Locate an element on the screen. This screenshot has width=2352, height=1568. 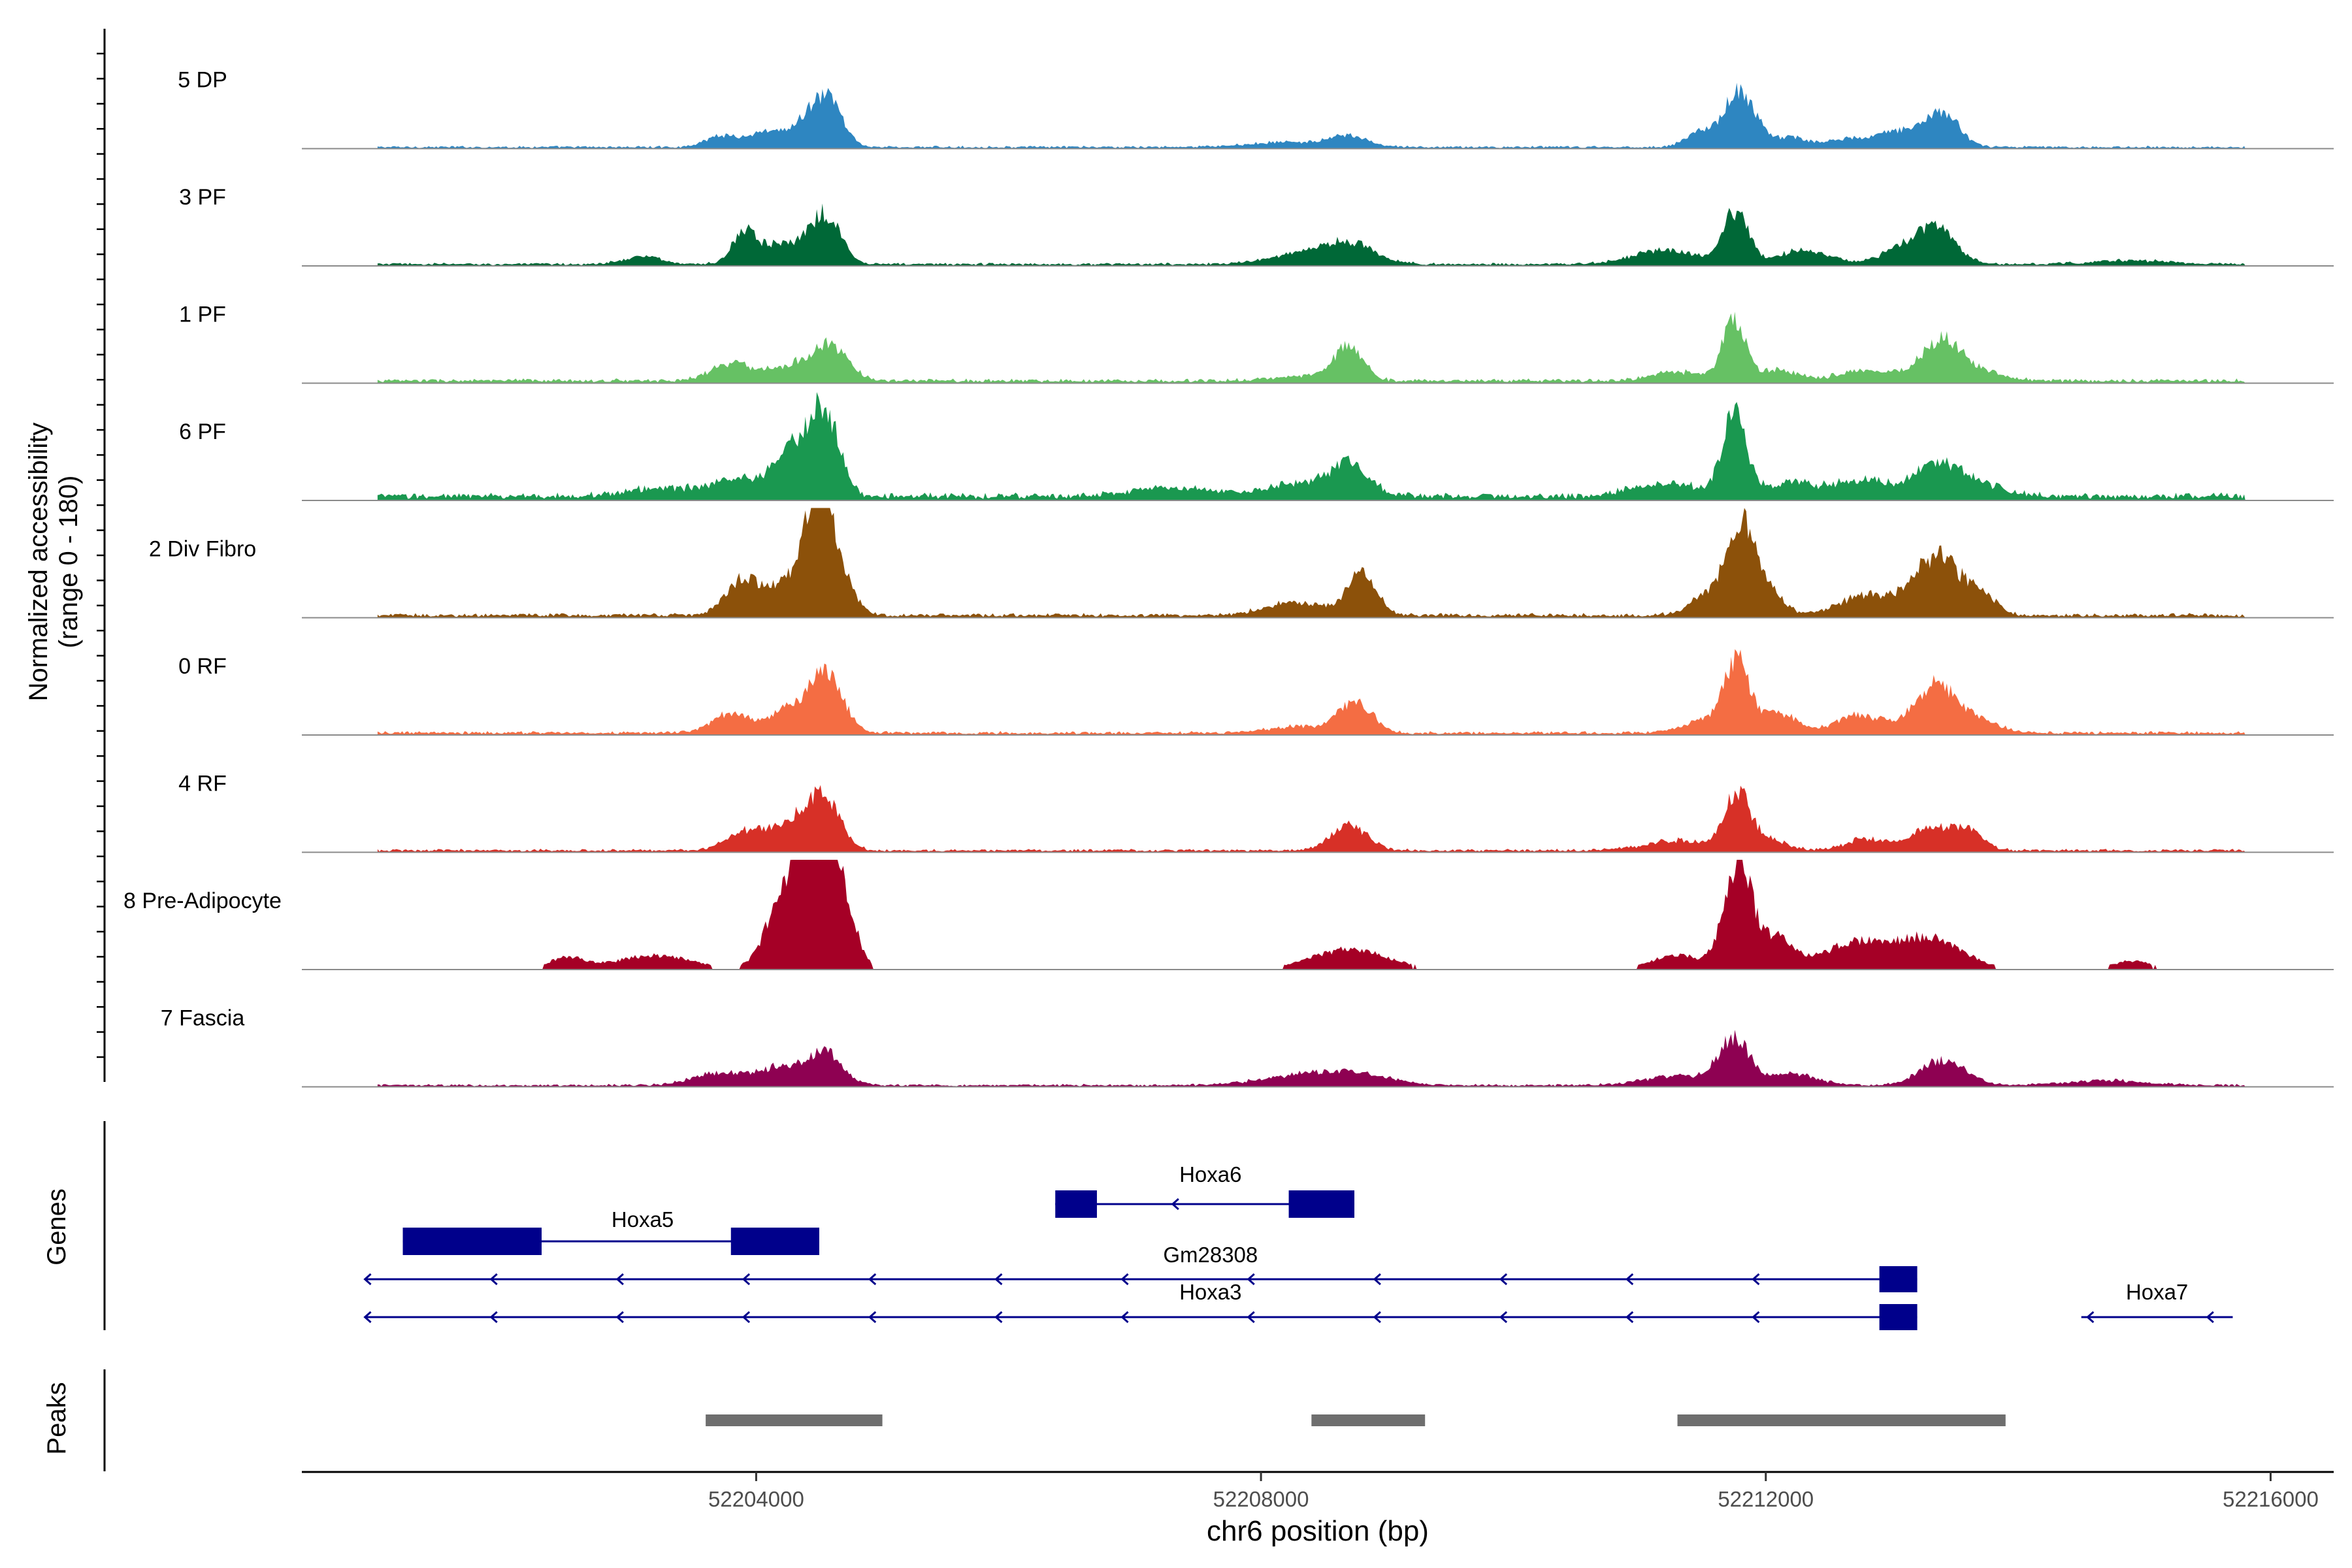
y-axis-title-line1: Normalized accessibility is located at coordinates (38, 562).